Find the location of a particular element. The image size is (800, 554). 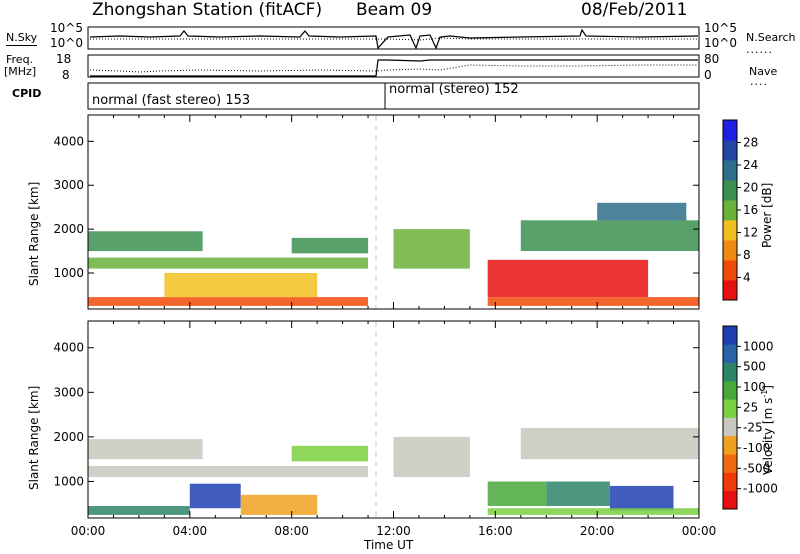

noise-right-tick-bottom: 10^0 is located at coordinates (720, 43).